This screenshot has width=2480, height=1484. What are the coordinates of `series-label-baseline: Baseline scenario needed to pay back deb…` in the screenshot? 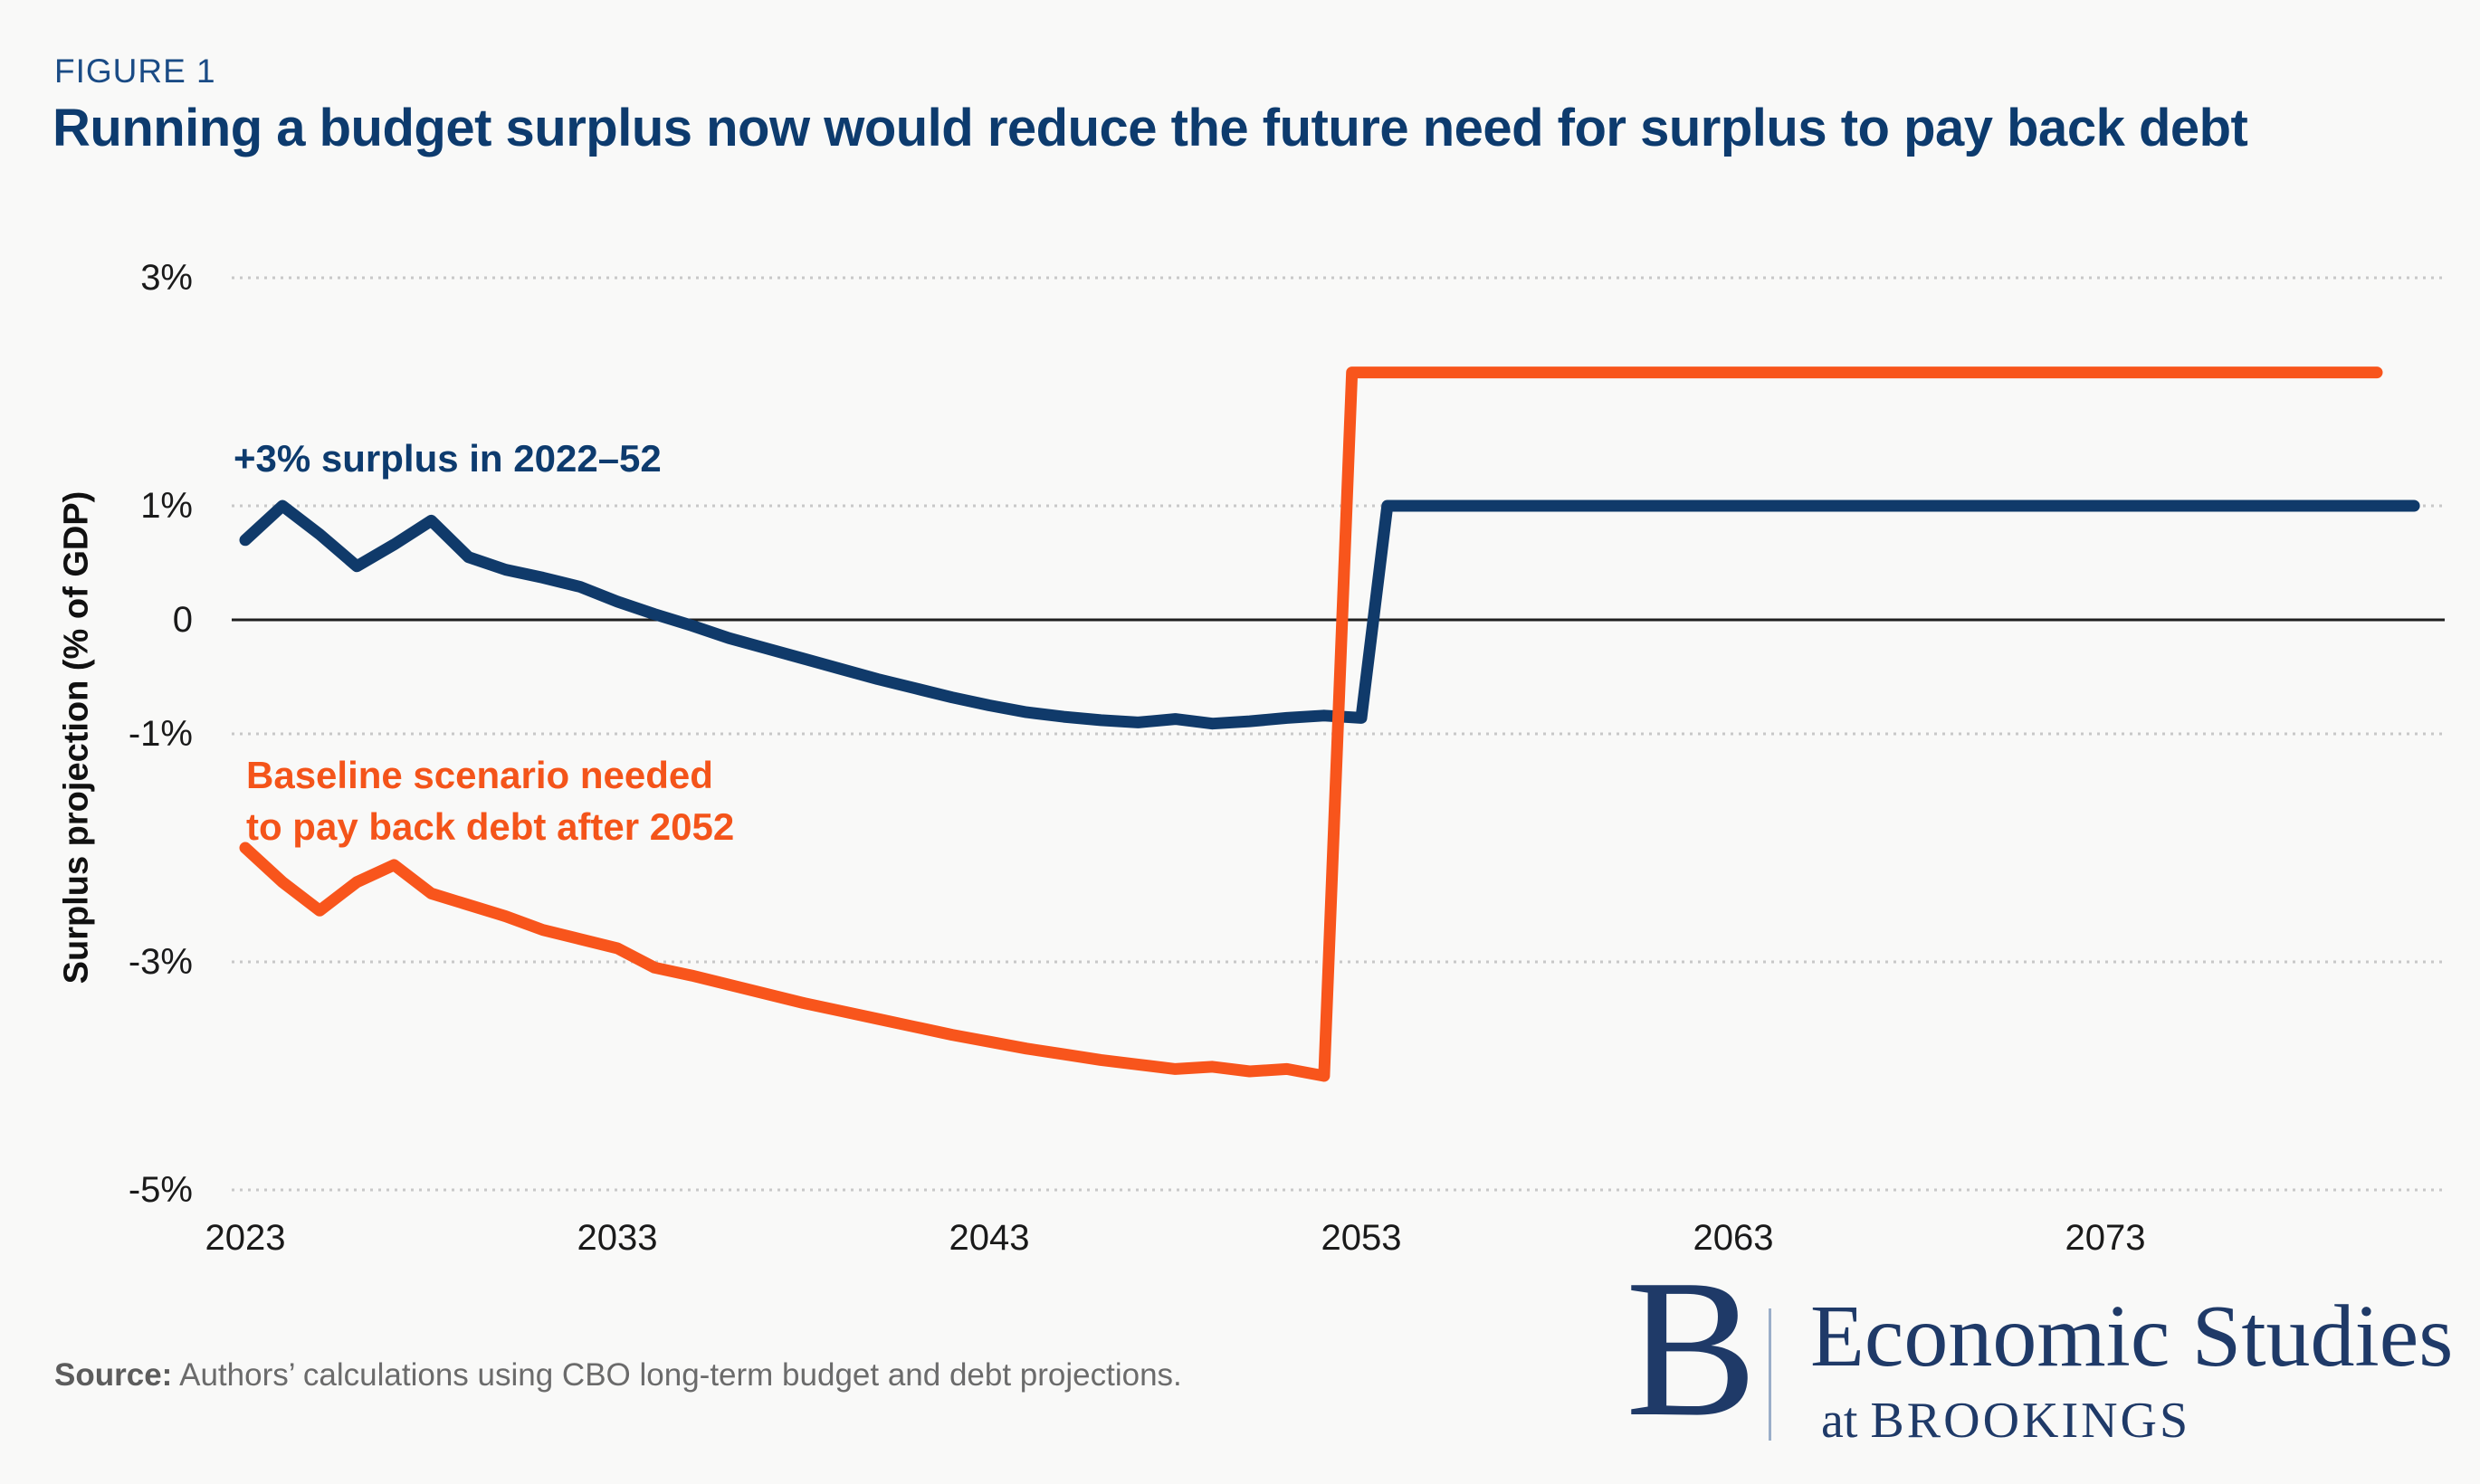 It's located at (490, 800).